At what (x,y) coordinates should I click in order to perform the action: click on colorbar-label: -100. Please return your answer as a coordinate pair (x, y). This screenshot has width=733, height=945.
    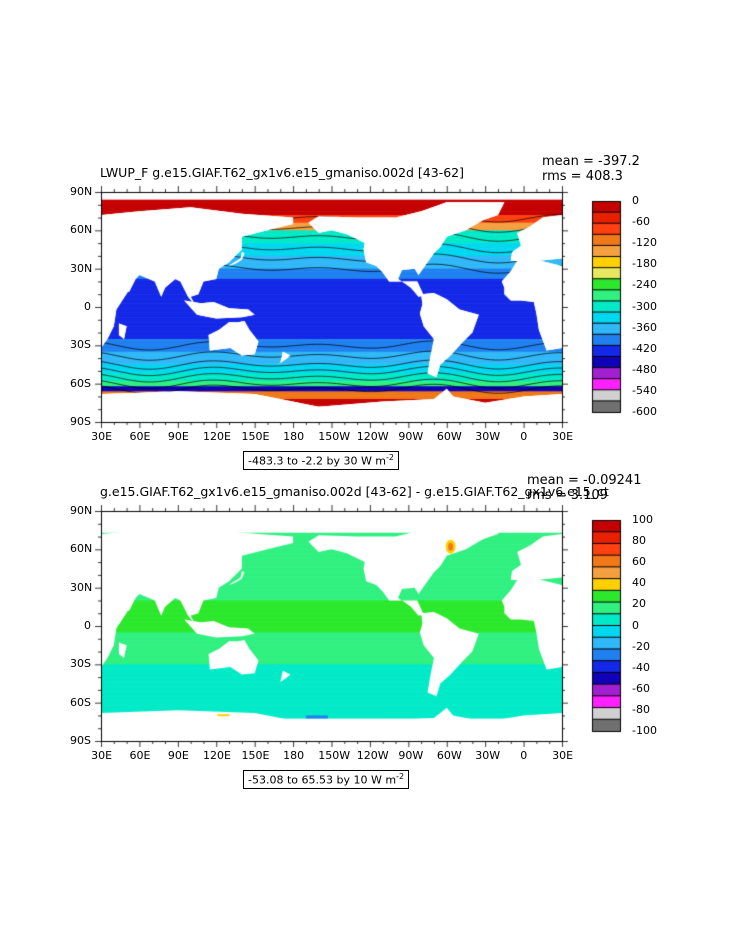
    Looking at the image, I should click on (644, 730).